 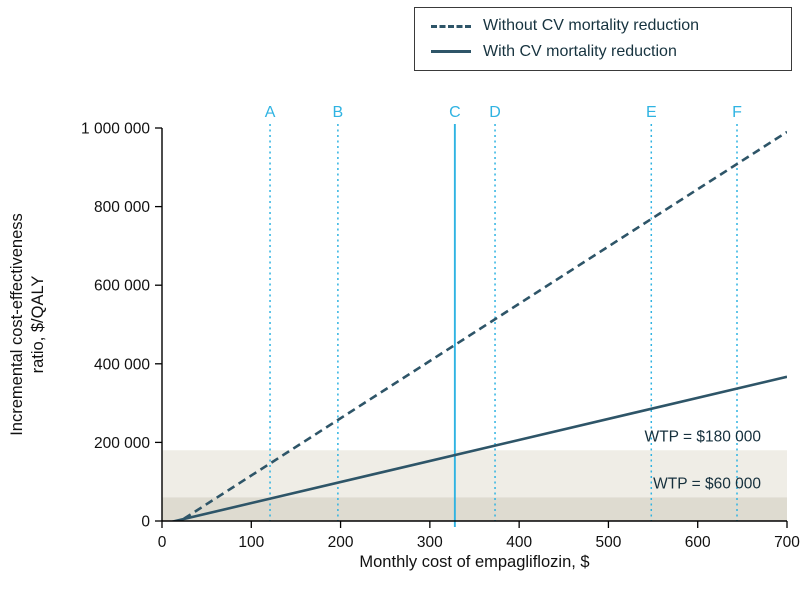 I want to click on x-tick-label: 600, so click(x=698, y=542).